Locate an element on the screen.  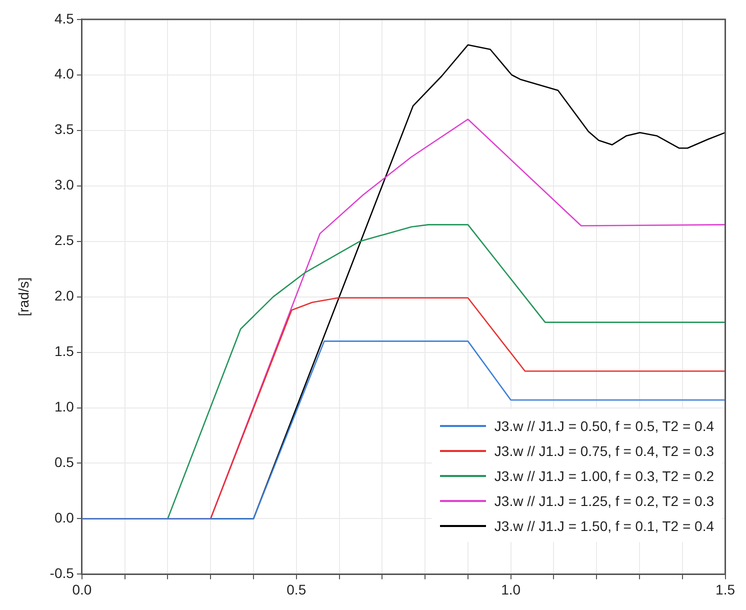
y-axis-title: [rad/s] is located at coordinates (23, 296).